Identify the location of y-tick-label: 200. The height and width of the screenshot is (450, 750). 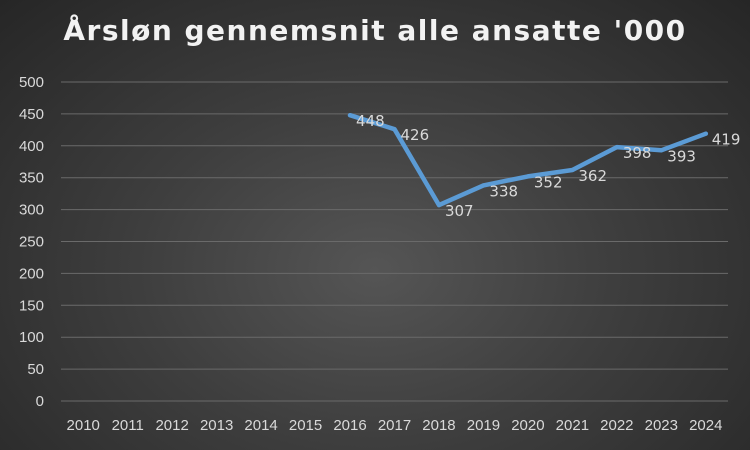
(31, 273).